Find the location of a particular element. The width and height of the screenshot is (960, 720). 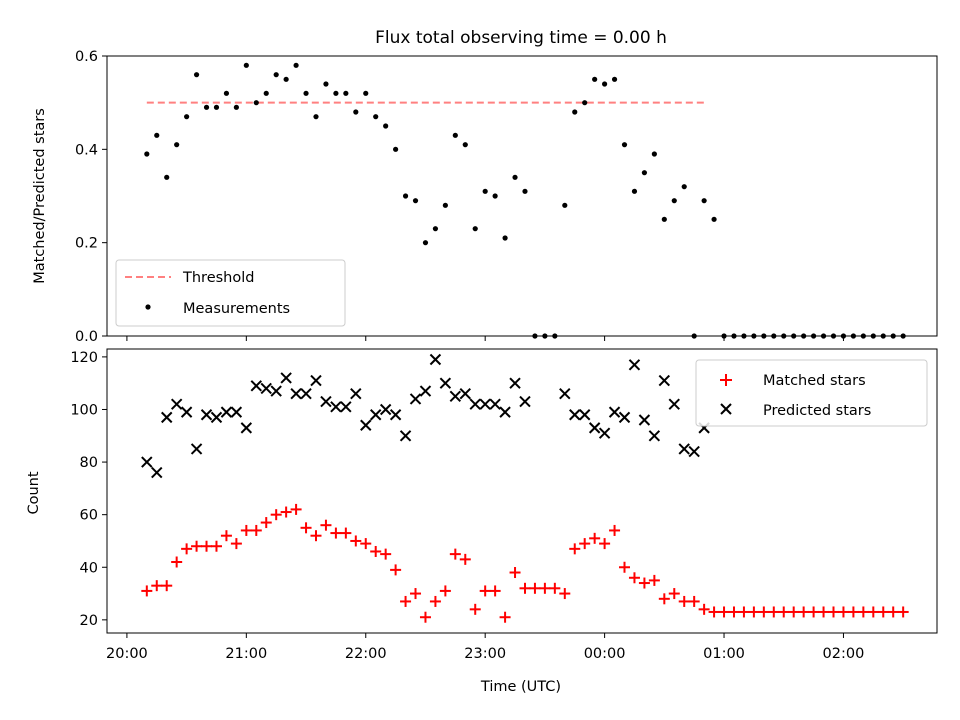

x-tick-label: 22:00 is located at coordinates (366, 654).